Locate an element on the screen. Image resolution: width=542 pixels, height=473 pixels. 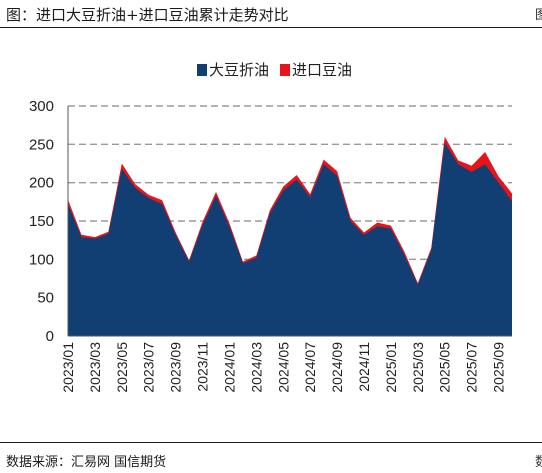
cropped-edge-char-bottom: 数 is located at coordinates (538, 462).